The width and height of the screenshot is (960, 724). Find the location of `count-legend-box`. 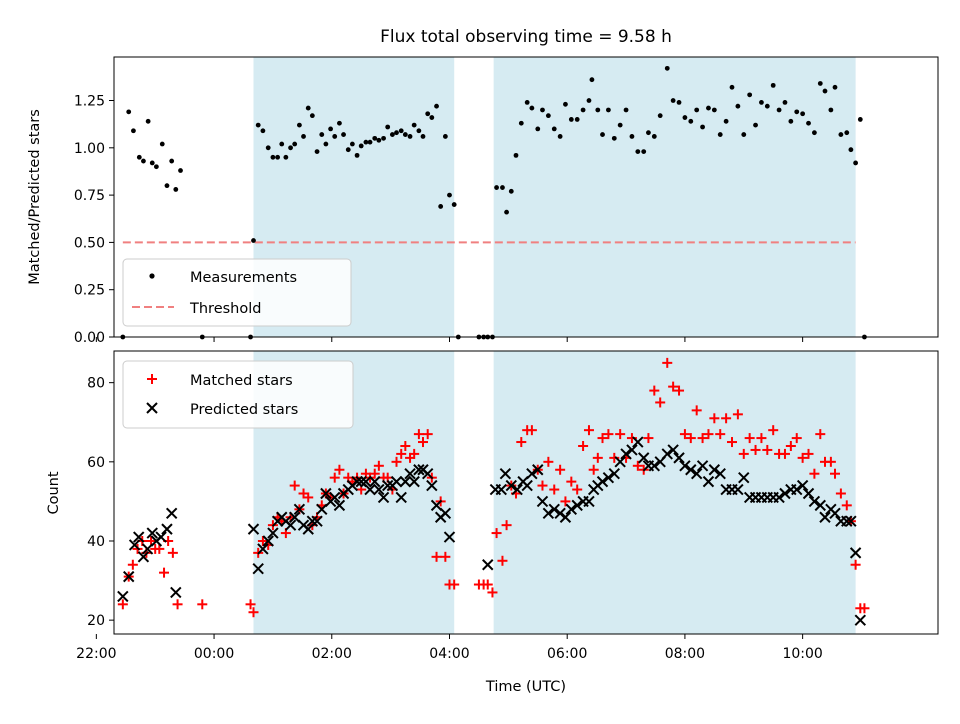

count-legend-box is located at coordinates (238, 394).